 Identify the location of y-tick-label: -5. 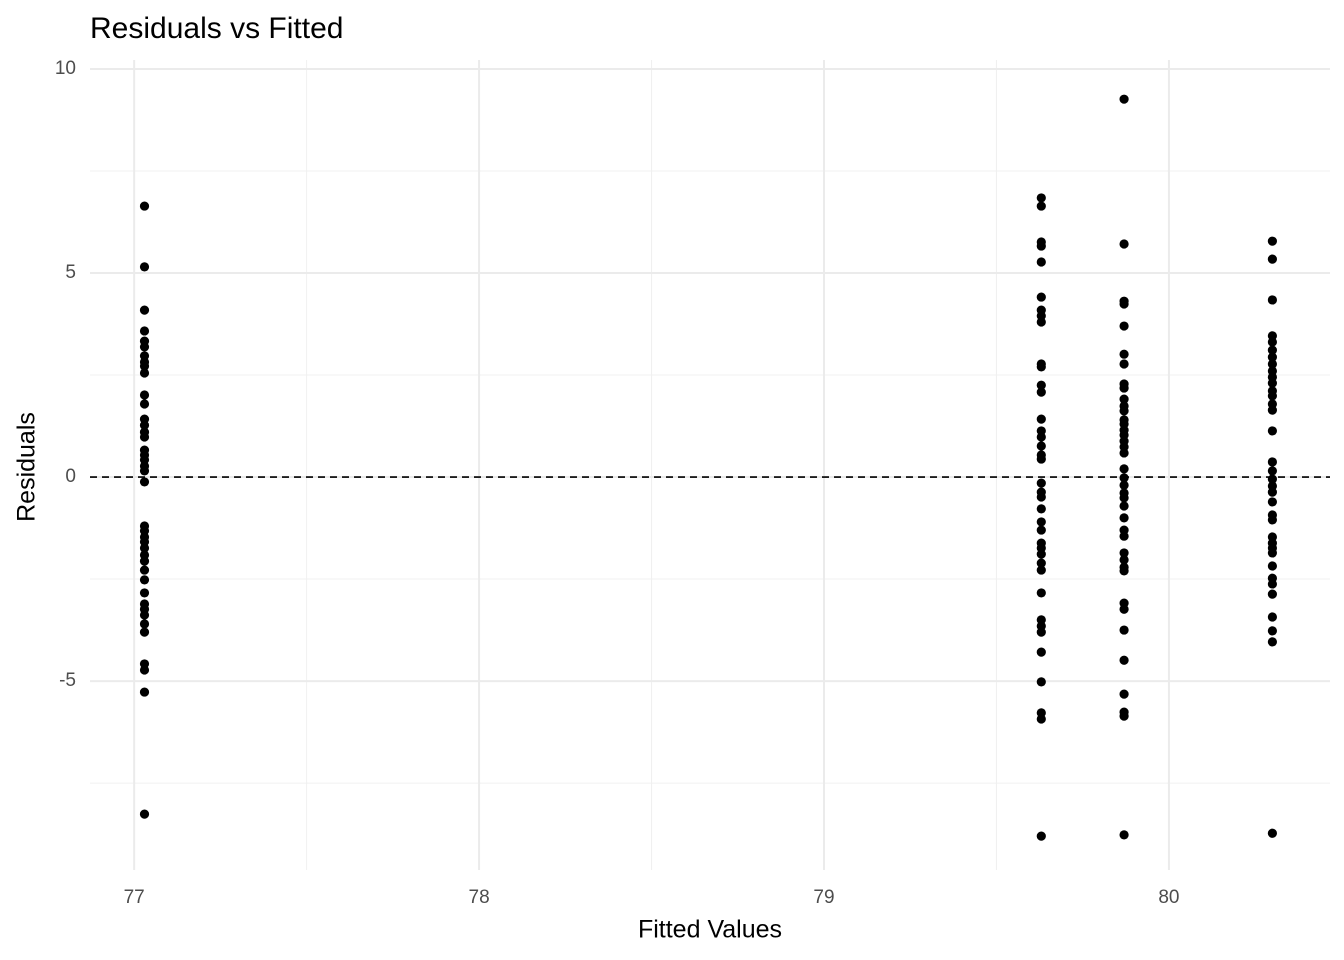
(67, 680).